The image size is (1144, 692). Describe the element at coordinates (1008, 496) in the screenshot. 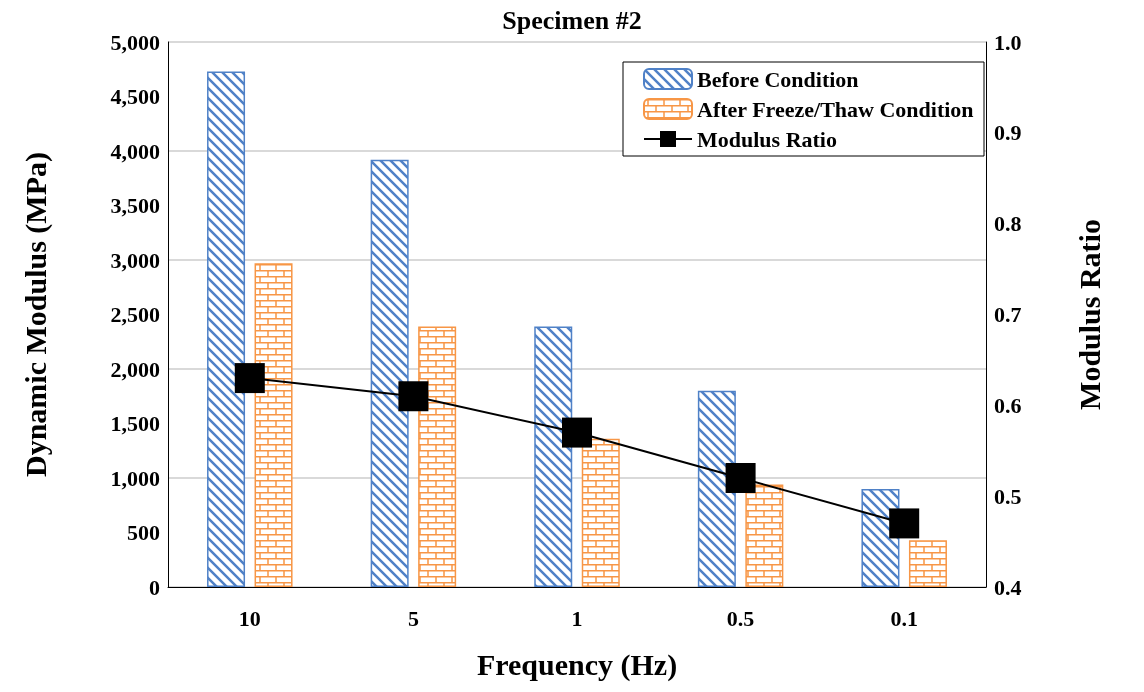

I see `y2-tick-label: 0.5` at that location.